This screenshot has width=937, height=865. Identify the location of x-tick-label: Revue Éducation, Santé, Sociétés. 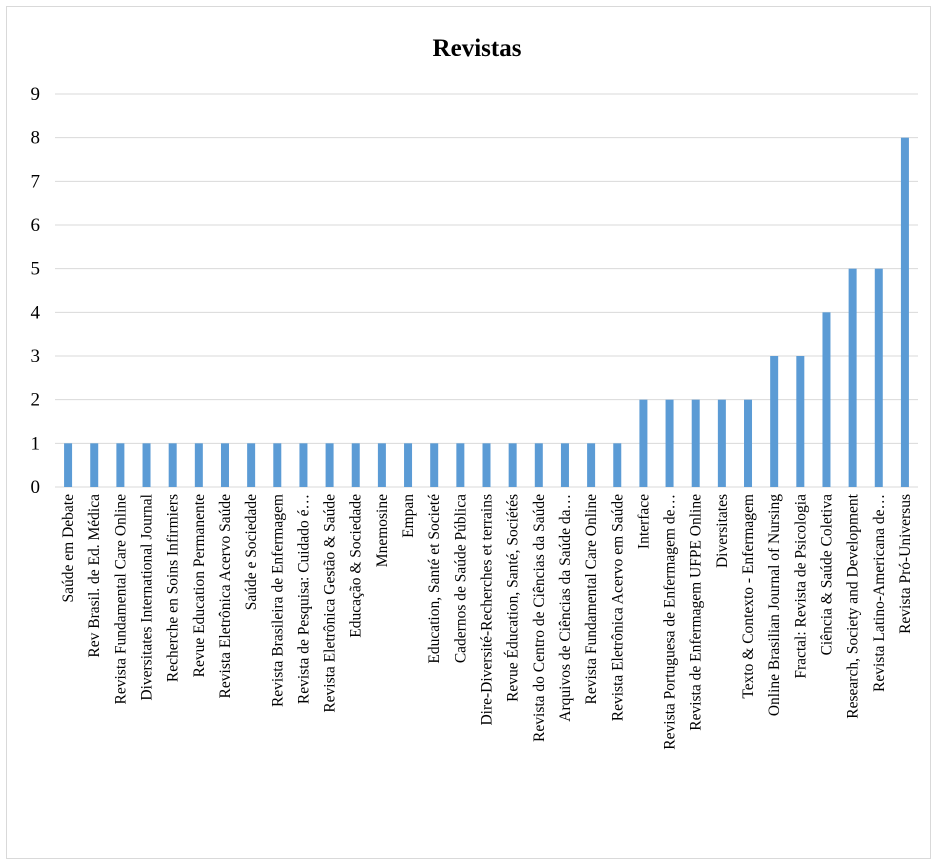
(513, 598).